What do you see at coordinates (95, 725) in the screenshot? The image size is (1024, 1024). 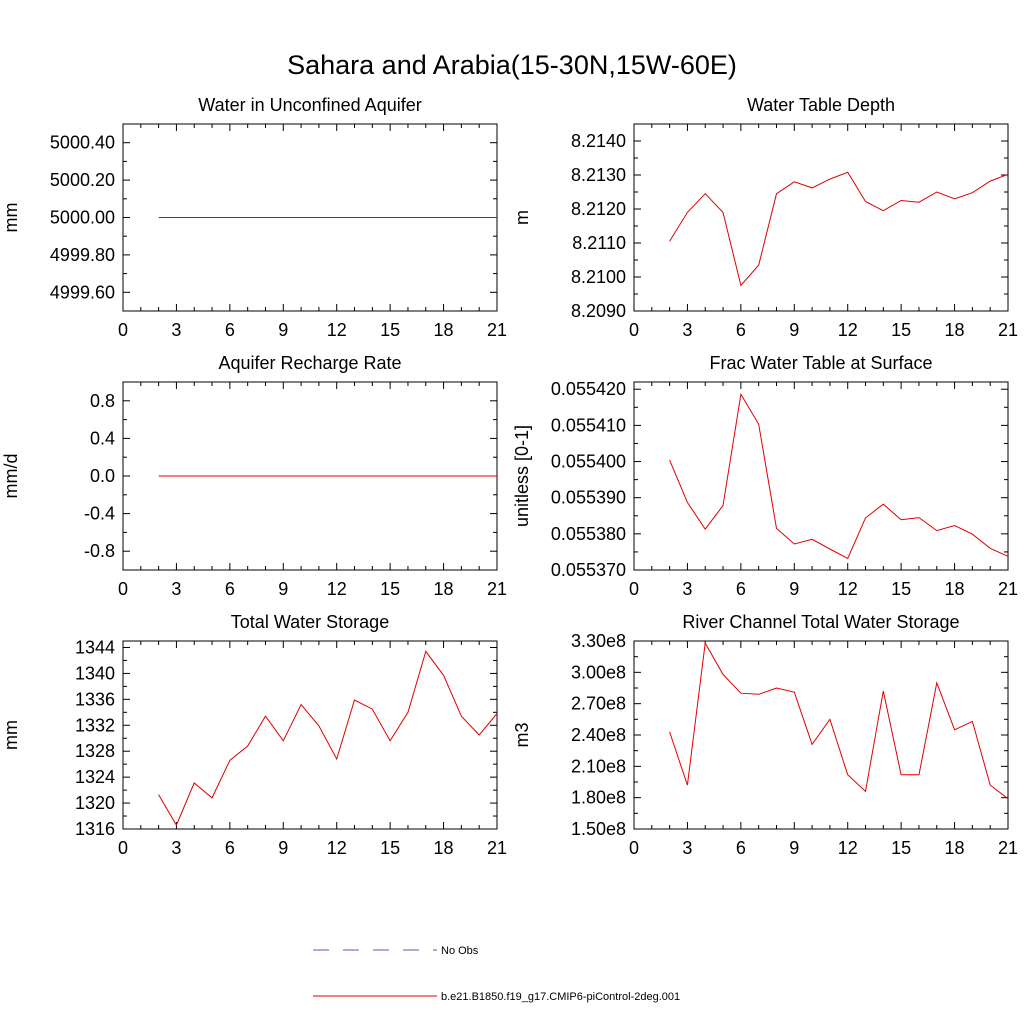 I see `y-tick-label: 1332` at bounding box center [95, 725].